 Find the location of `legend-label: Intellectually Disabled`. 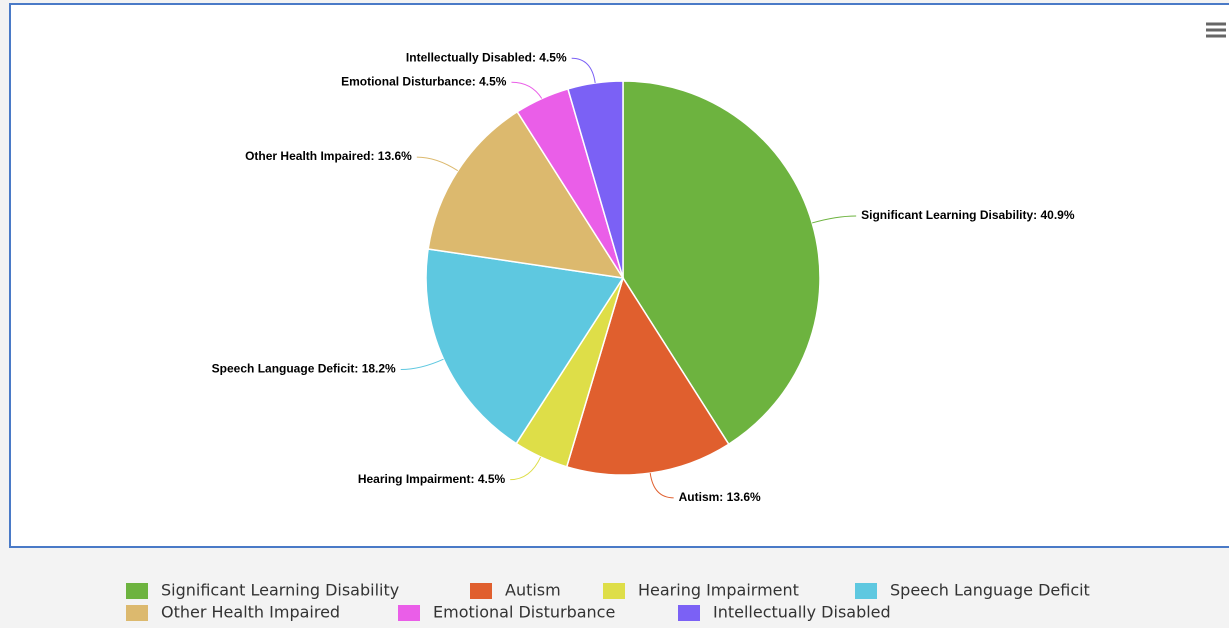

legend-label: Intellectually Disabled is located at coordinates (802, 612).